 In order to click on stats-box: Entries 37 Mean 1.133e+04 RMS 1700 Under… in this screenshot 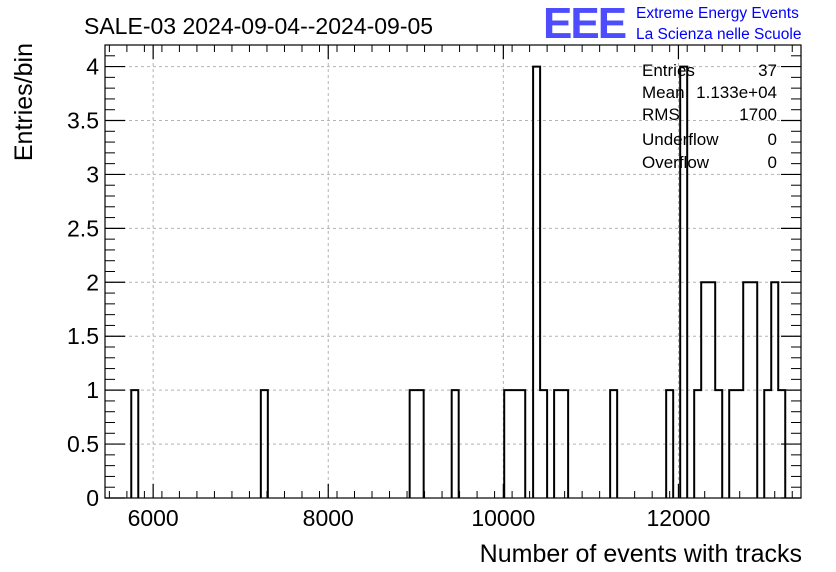, I will do `click(709, 116)`.